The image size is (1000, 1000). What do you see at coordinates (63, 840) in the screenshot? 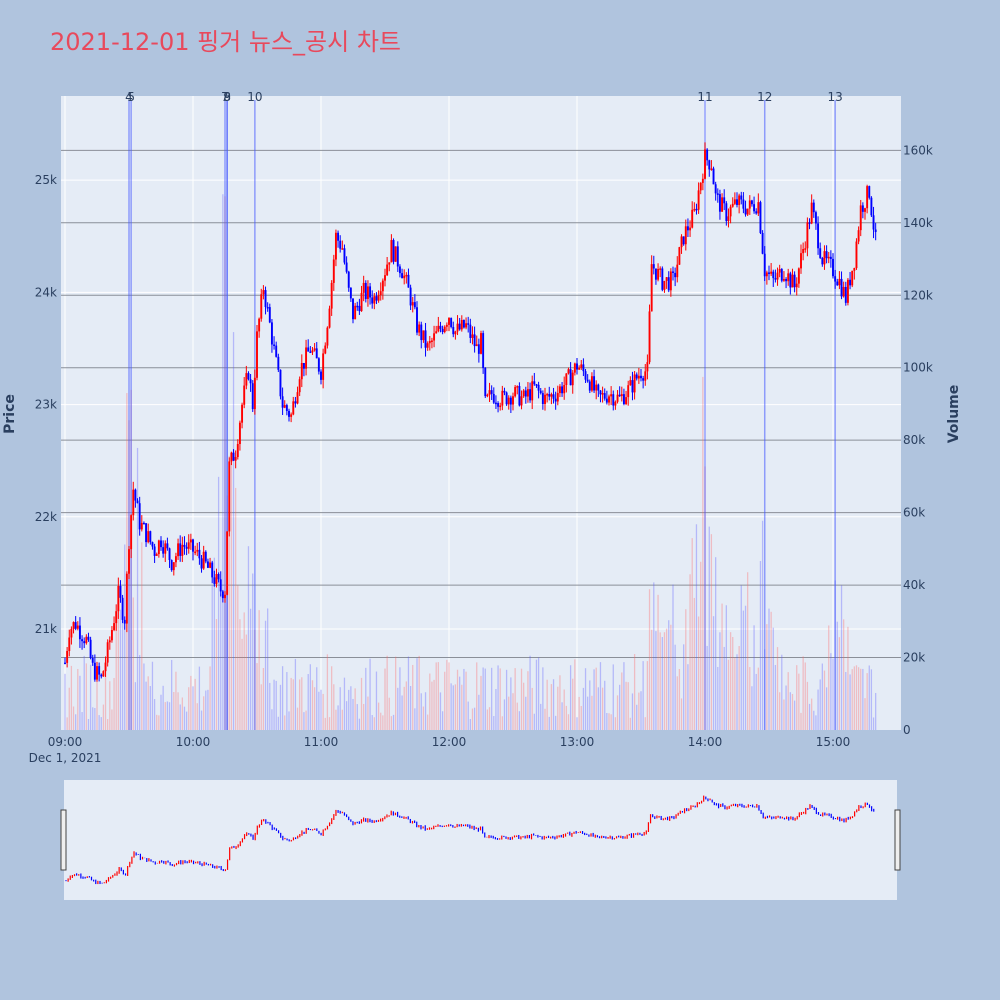
I see `rangeslider-left-handle` at bounding box center [63, 840].